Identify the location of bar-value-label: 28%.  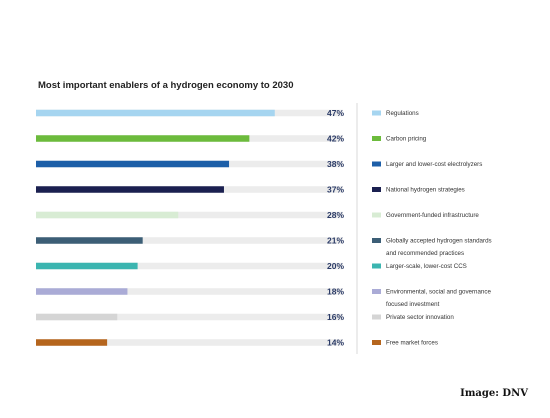
(335, 215).